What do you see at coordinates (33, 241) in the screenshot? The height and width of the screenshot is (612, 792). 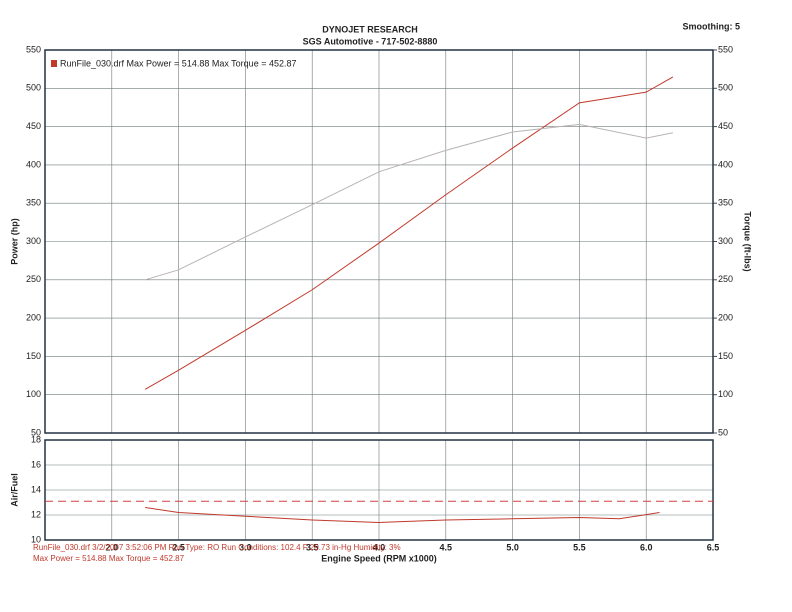 I see `y-tick-label: 300` at bounding box center [33, 241].